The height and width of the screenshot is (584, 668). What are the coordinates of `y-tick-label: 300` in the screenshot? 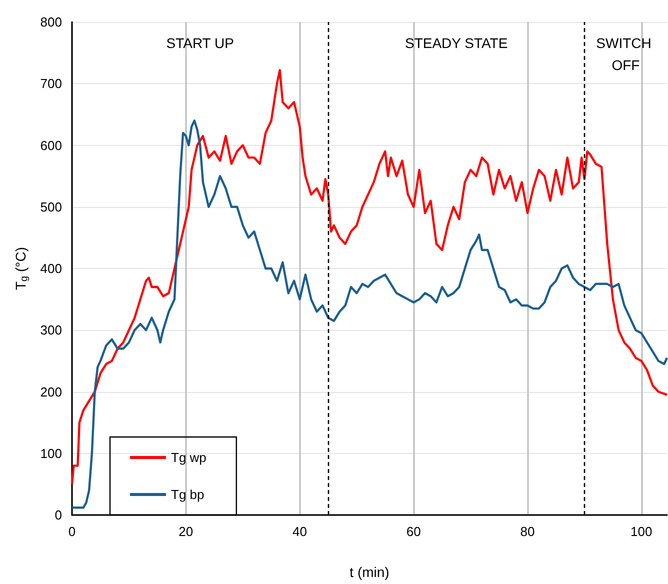 It's located at (51, 330).